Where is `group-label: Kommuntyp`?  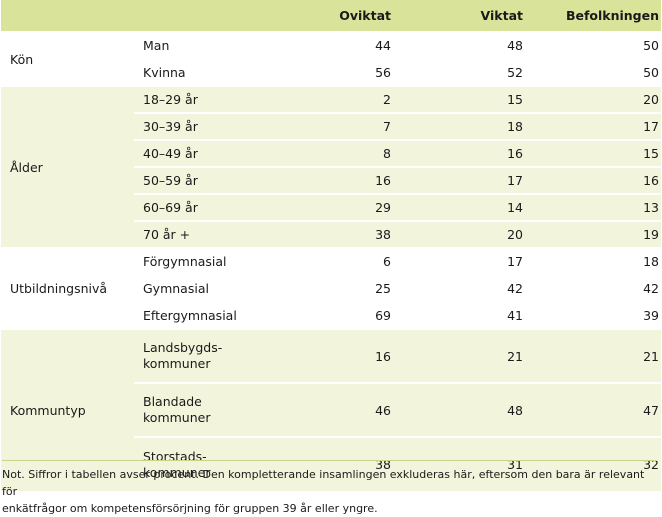 group-label: Kommuntyp is located at coordinates (67, 409).